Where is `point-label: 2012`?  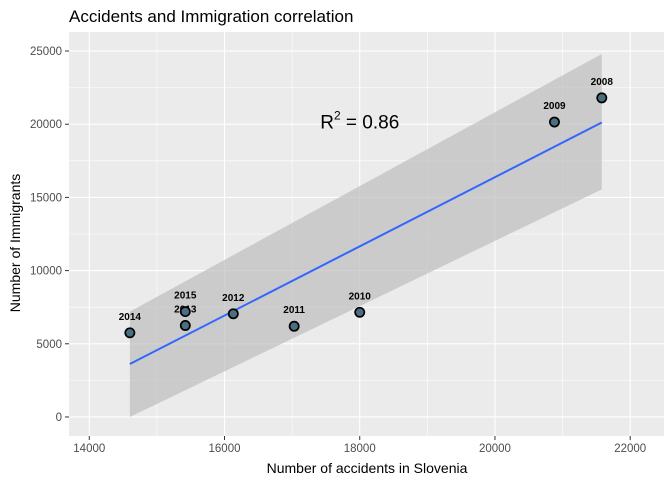
point-label: 2012 is located at coordinates (233, 298).